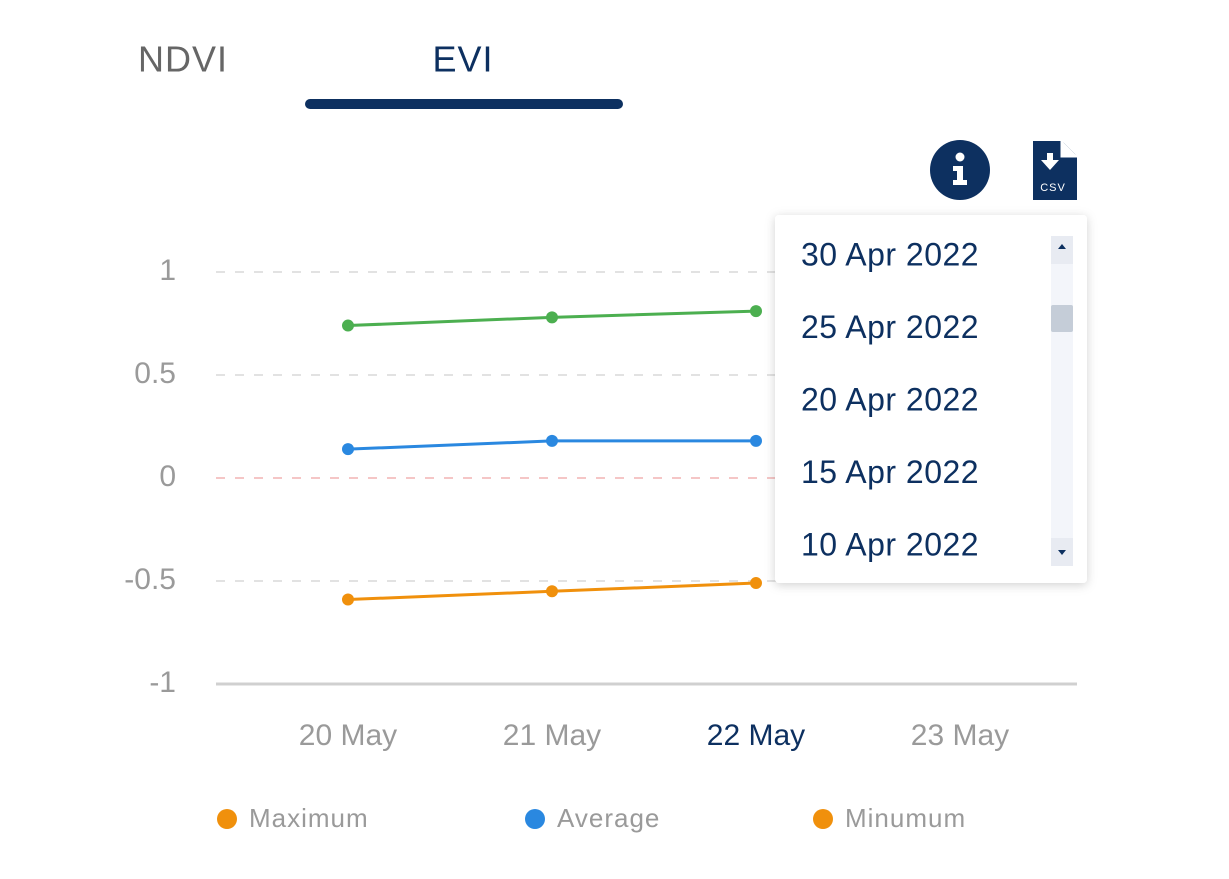 Image resolution: width=1229 pixels, height=879 pixels. I want to click on dropdown-panel, so click(931, 399).